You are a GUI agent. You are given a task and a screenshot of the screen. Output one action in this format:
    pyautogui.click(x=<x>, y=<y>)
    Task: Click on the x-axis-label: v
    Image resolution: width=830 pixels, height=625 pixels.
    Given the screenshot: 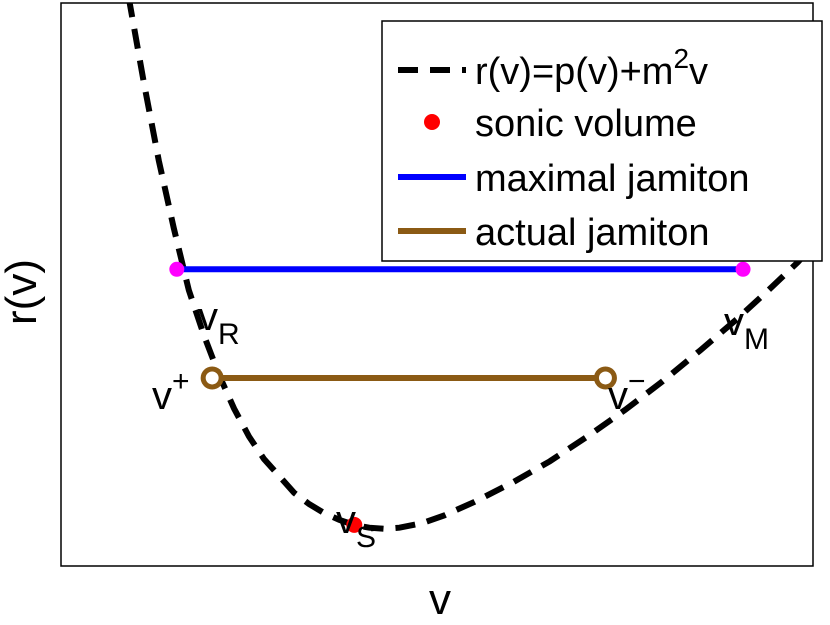 What is the action you would take?
    pyautogui.click(x=440, y=599)
    